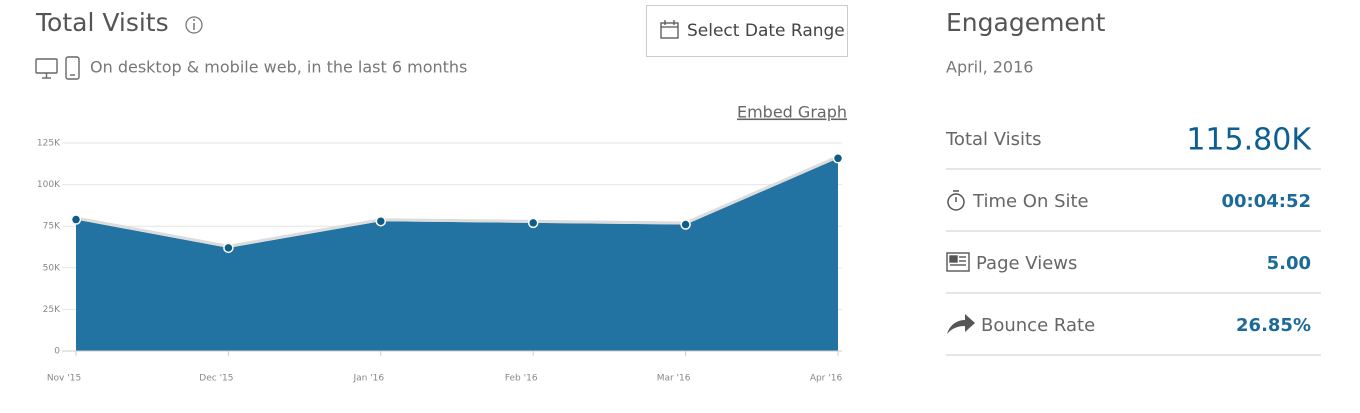  What do you see at coordinates (1249, 140) in the screenshot?
I see `row-value: 115.80K` at bounding box center [1249, 140].